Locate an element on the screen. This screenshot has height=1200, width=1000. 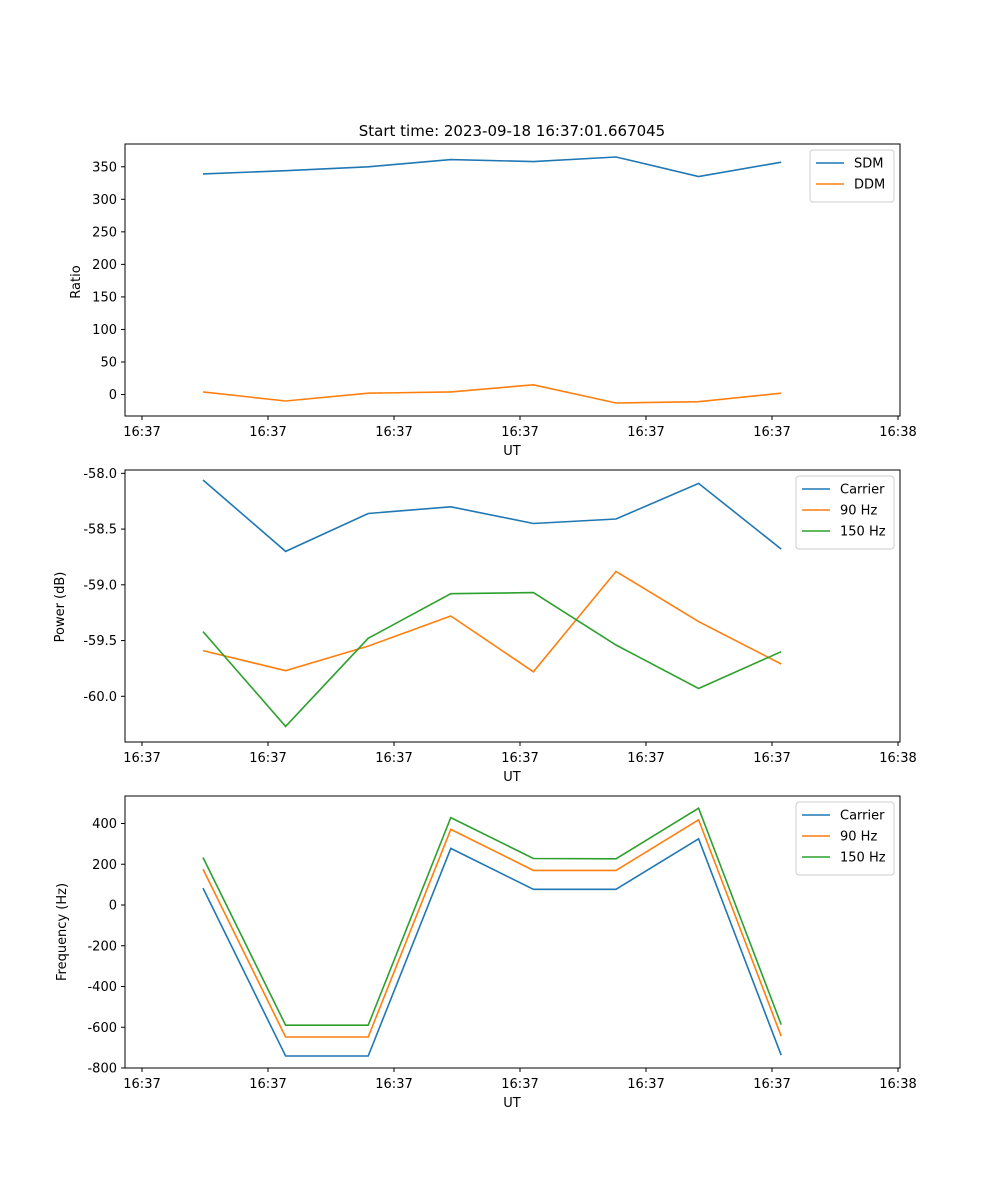
y-axis: 400 200 0 -200 -400 -600 -800 is located at coordinates (106, 947).